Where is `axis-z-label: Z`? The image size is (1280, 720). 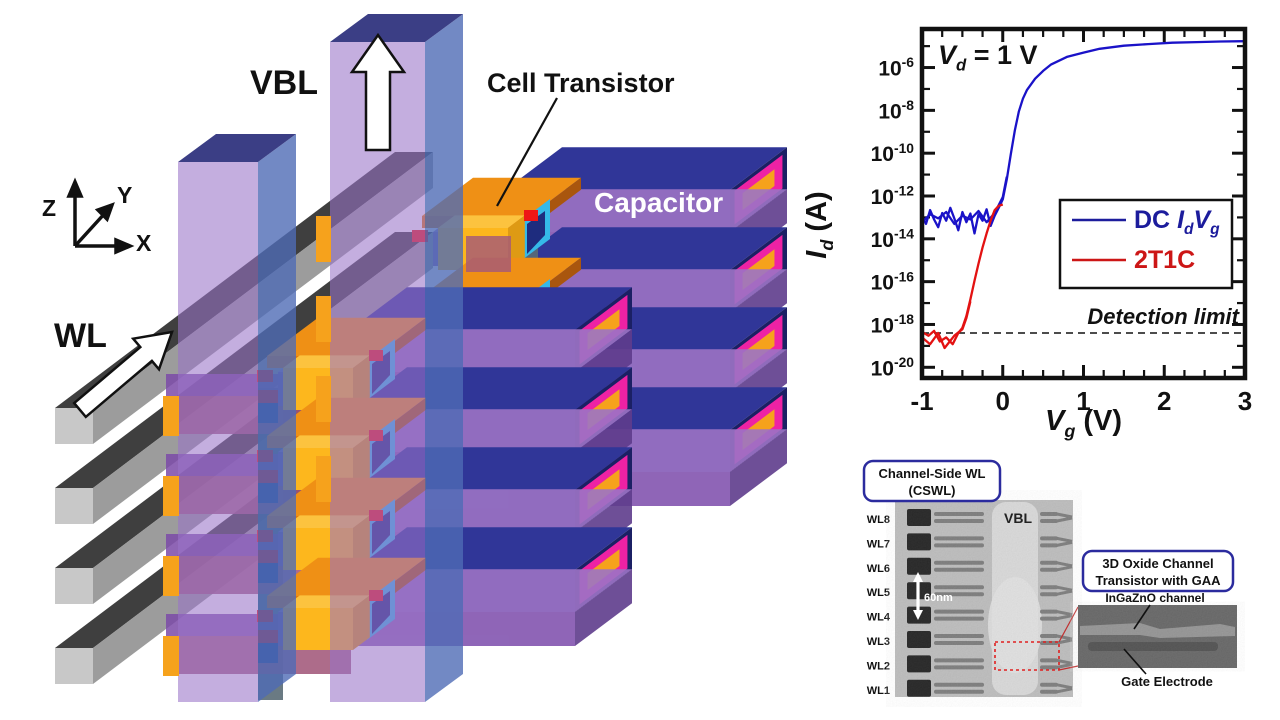
axis-z-label: Z is located at coordinates (49, 208).